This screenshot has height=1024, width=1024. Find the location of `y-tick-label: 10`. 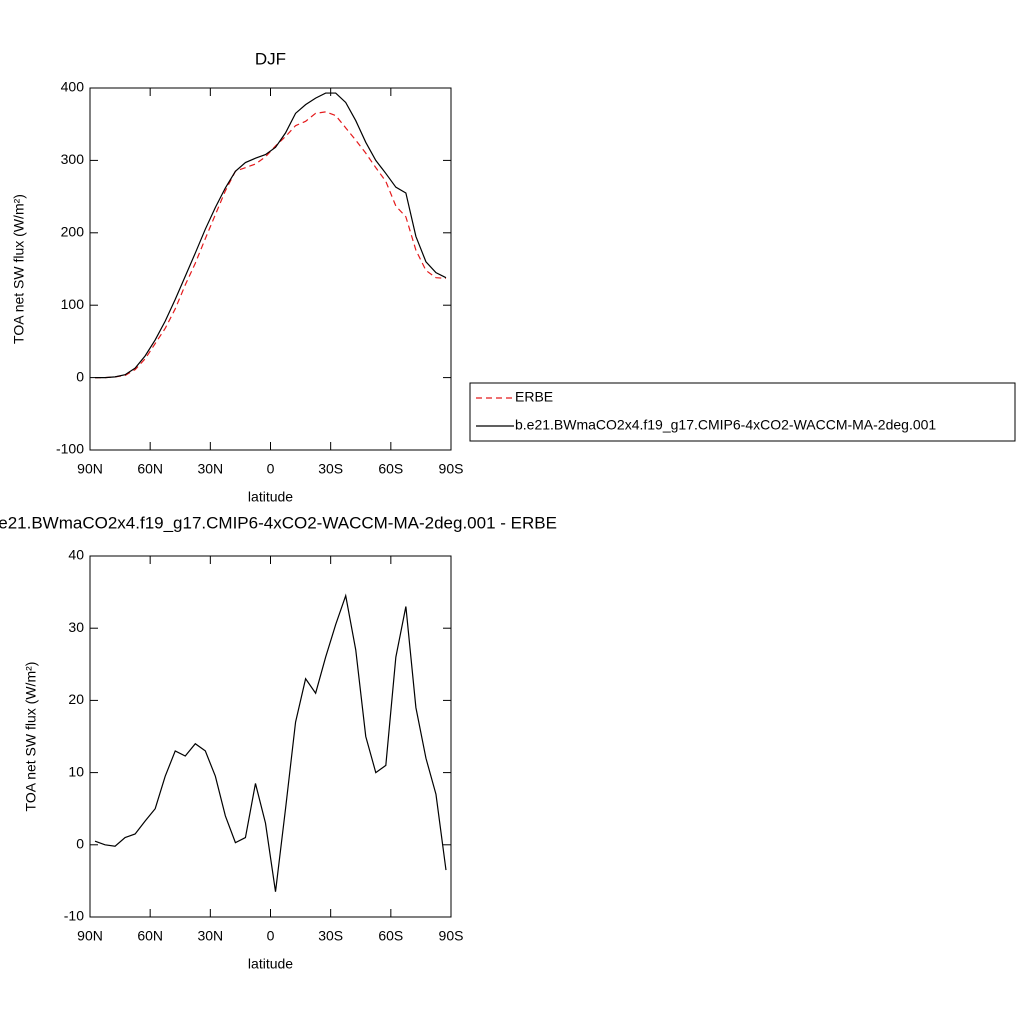

y-tick-label: 10 is located at coordinates (76, 771).